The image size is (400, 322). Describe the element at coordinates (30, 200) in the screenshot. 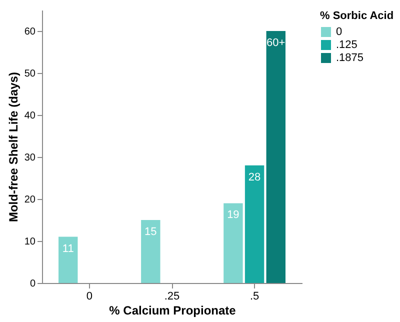

I see `y-tick-label: 20` at that location.